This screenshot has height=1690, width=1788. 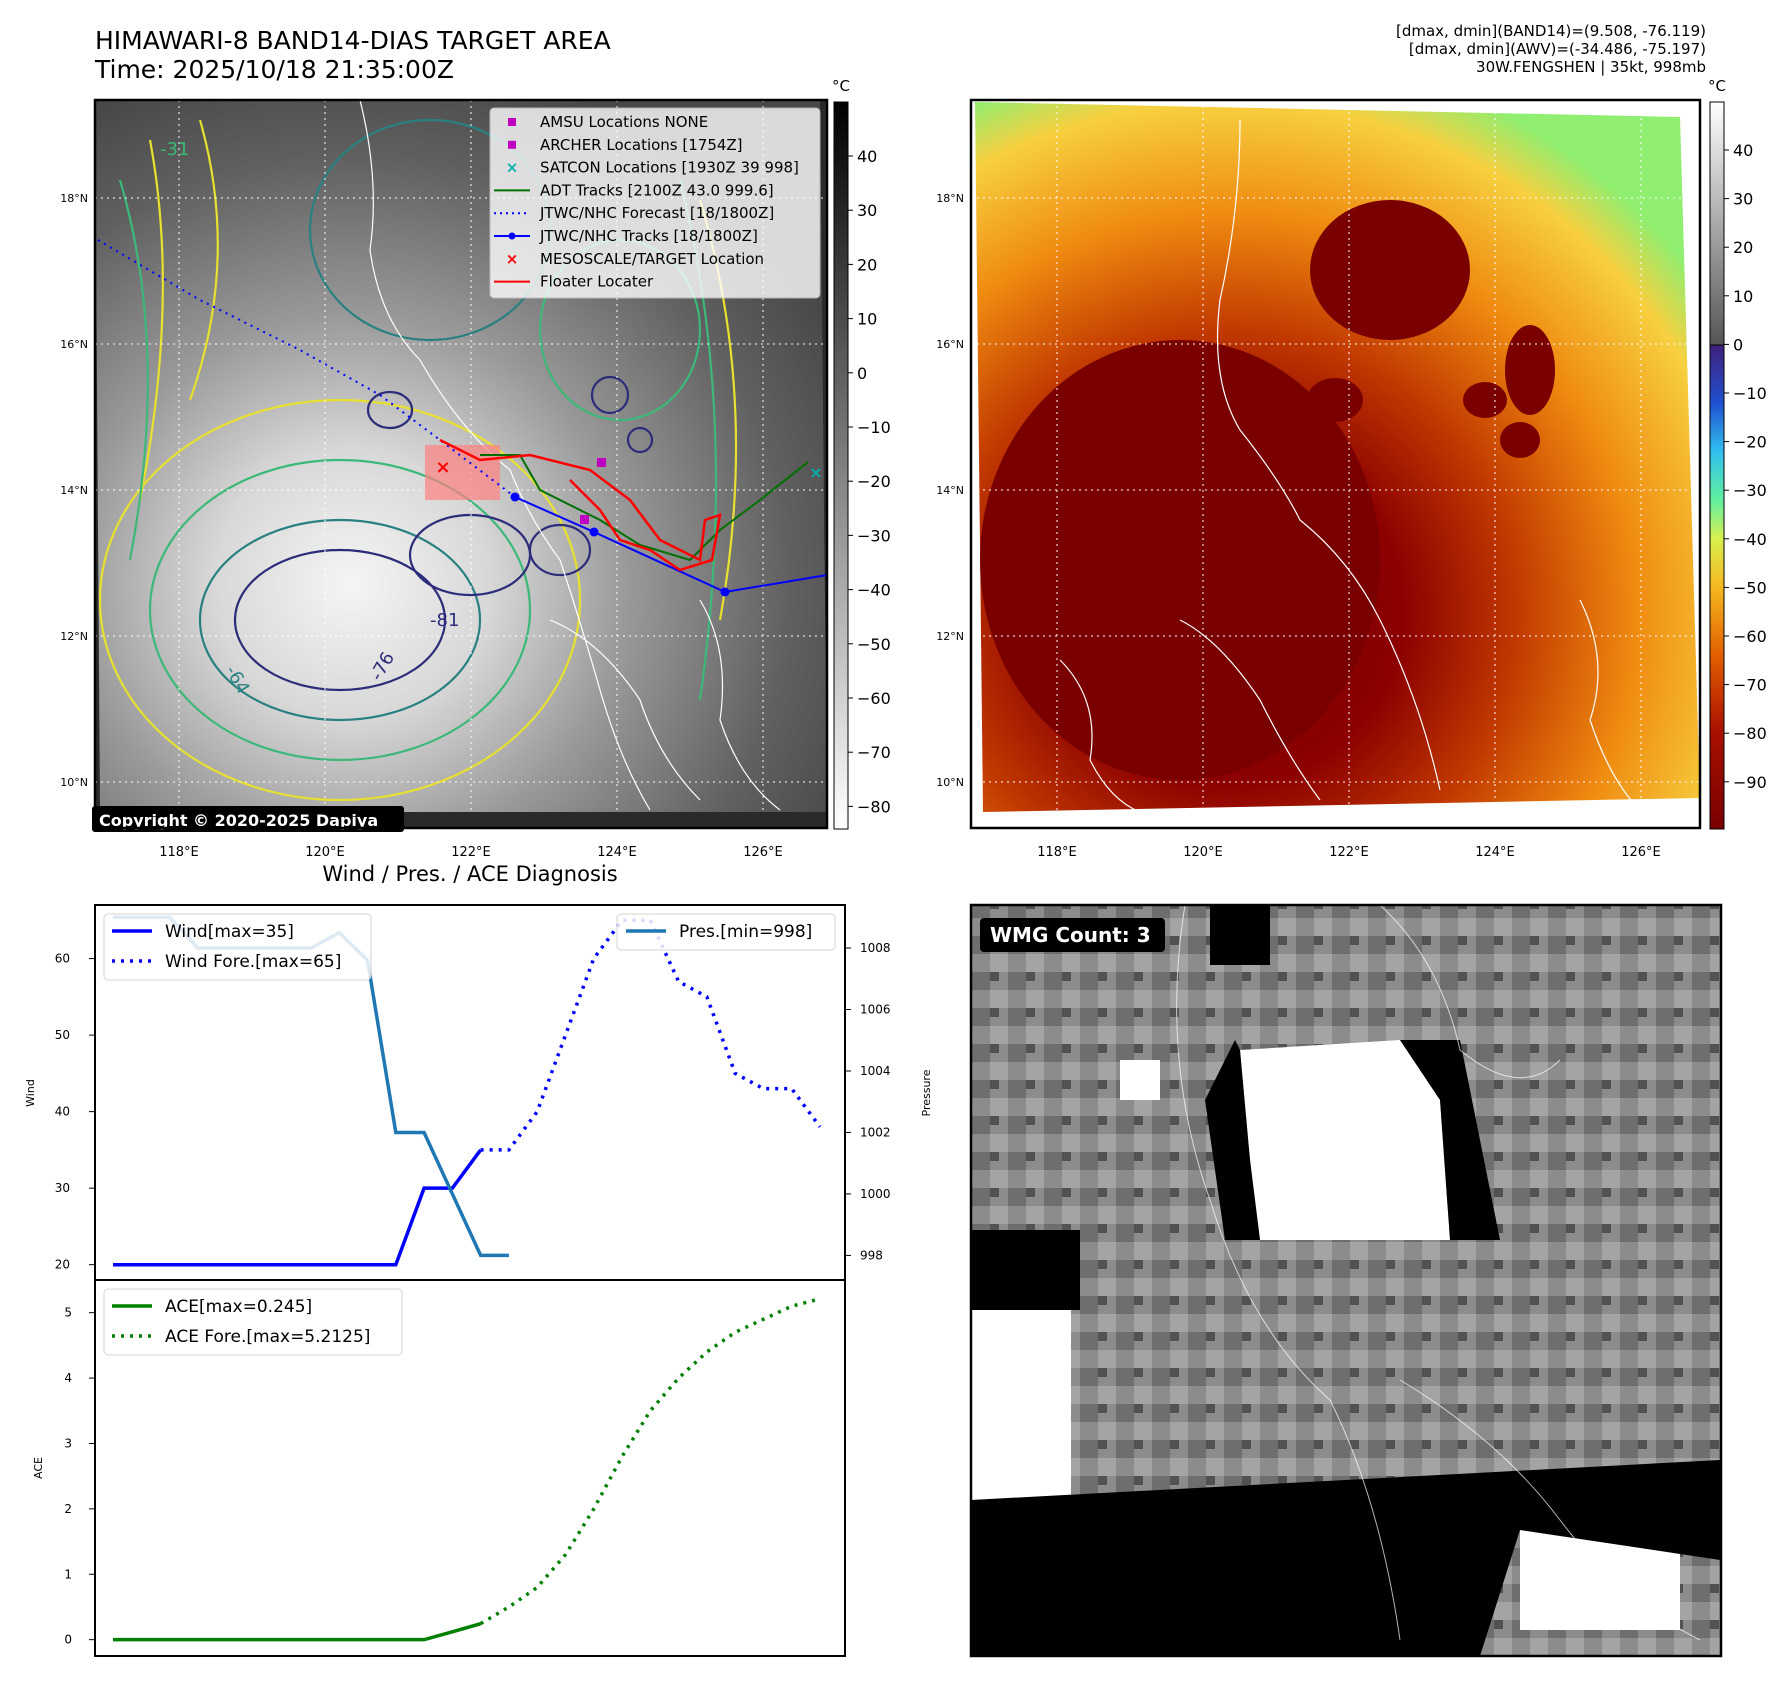 What do you see at coordinates (353, 40) in the screenshot?
I see `title-line-1: HIMAWARI-8 BAND14-DIAS TARGET AREA` at bounding box center [353, 40].